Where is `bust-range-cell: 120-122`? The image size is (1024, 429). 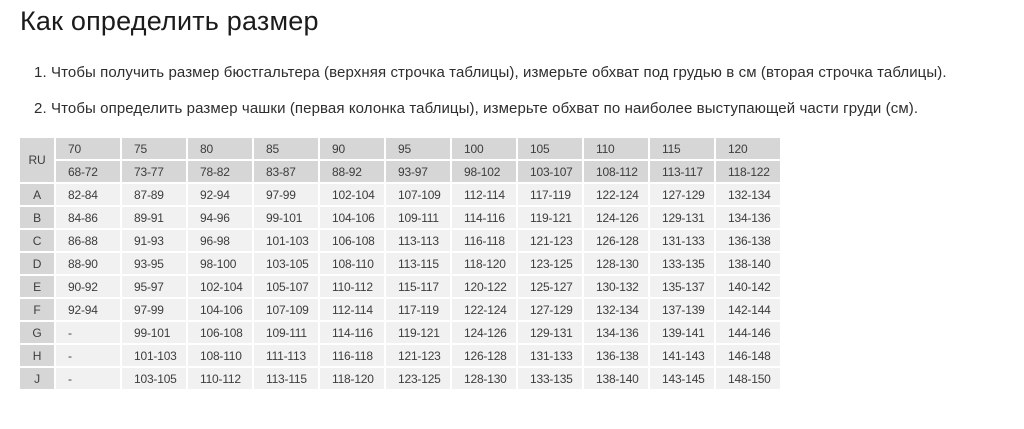 bust-range-cell: 120-122 is located at coordinates (484, 286).